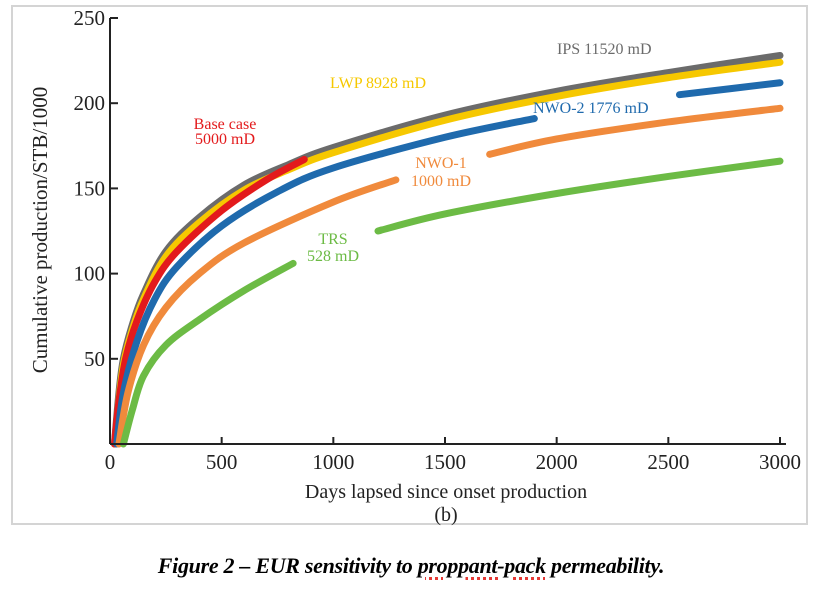 The image size is (822, 592). What do you see at coordinates (445, 462) in the screenshot?
I see `x-tick-label: 1500` at bounding box center [445, 462].